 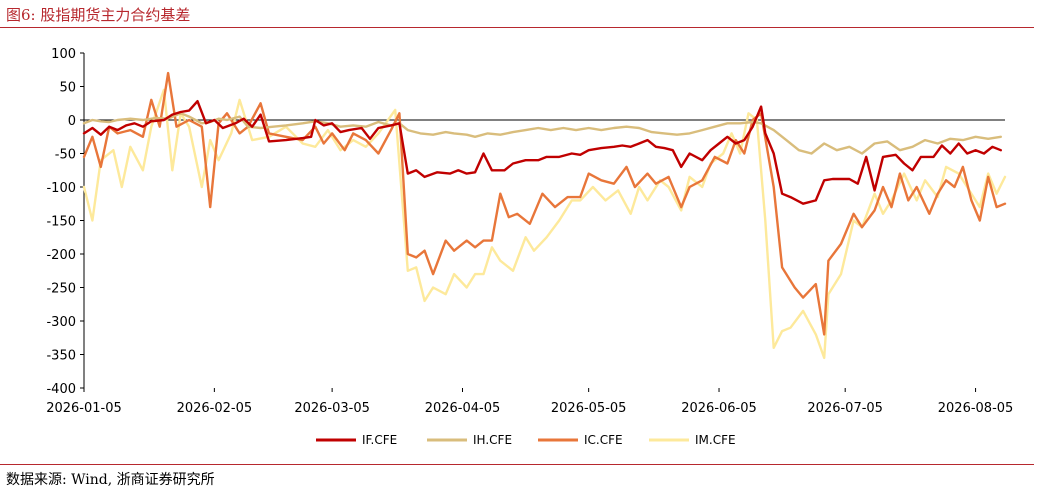 I want to click on y-tick-label: -150, so click(x=61, y=222).